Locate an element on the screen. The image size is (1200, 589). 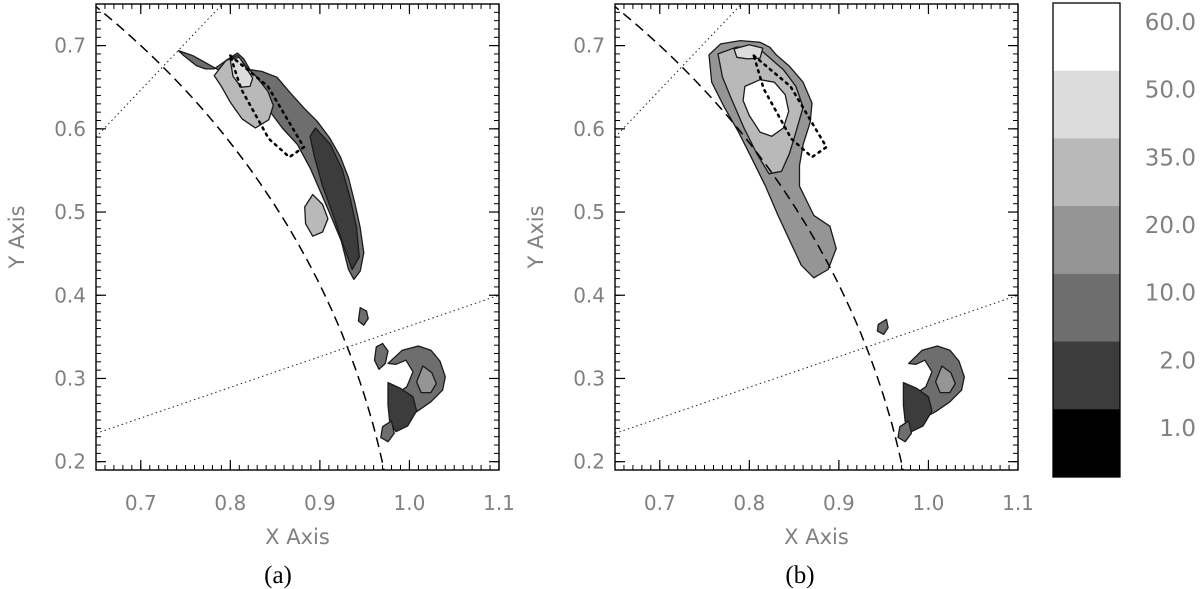
colorbar-level-label: 50.0 is located at coordinates (1170, 91).